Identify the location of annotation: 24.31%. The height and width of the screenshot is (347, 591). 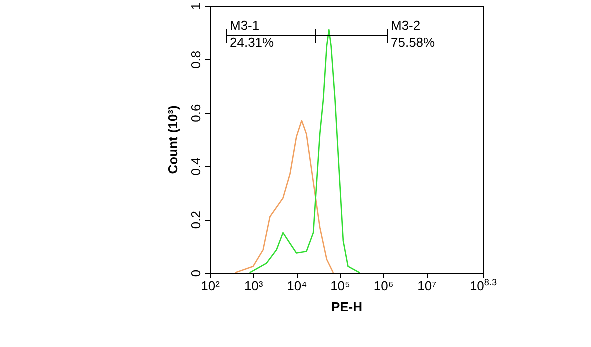
(252, 42).